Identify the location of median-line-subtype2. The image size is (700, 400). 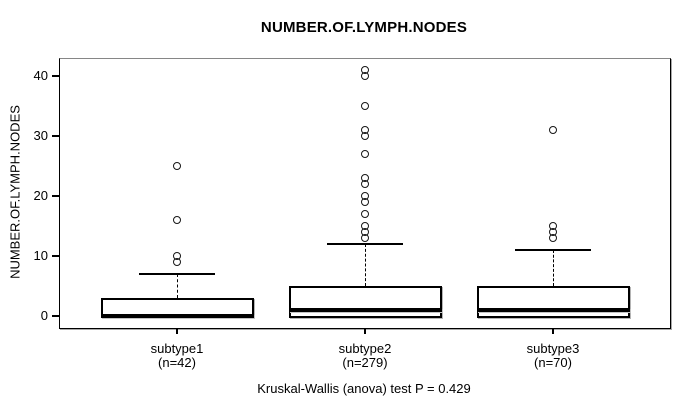
(365, 310).